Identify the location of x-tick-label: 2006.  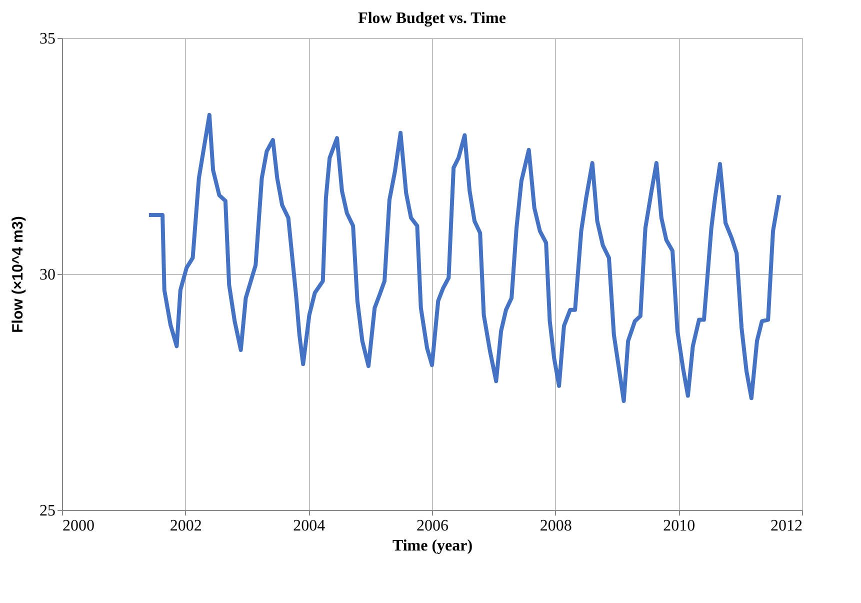
(432, 526).